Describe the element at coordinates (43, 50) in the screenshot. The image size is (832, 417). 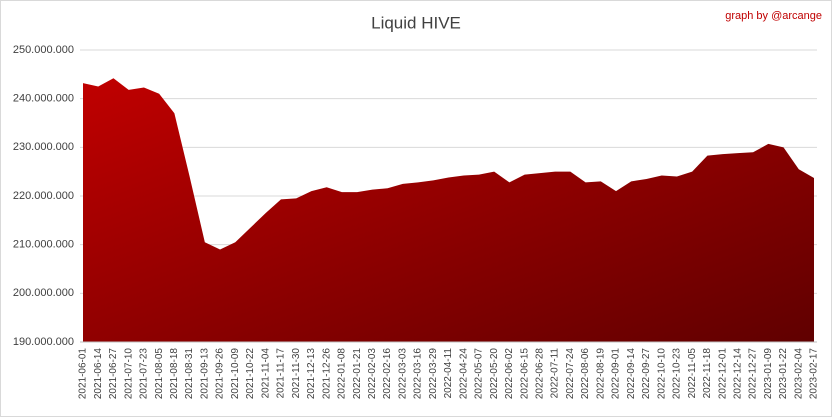
I see `y-tick-label: 250.000.000` at that location.